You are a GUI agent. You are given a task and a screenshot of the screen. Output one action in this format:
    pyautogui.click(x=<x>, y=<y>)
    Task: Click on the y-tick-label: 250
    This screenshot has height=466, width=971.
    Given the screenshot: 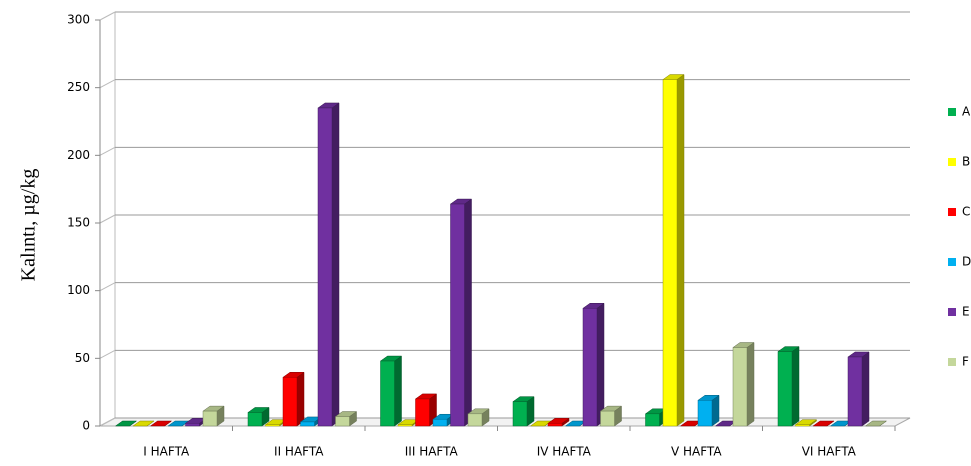 What is the action you would take?
    pyautogui.click(x=78, y=87)
    